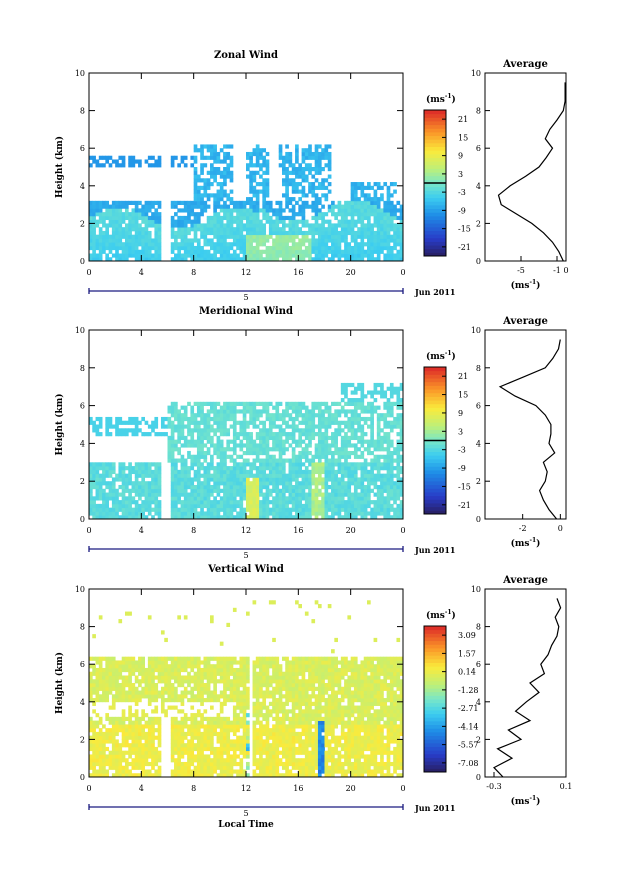 The width and height of the screenshot is (623, 877). Describe the element at coordinates (532, 540) in the screenshot. I see `xlabel-exp: -1` at that location.